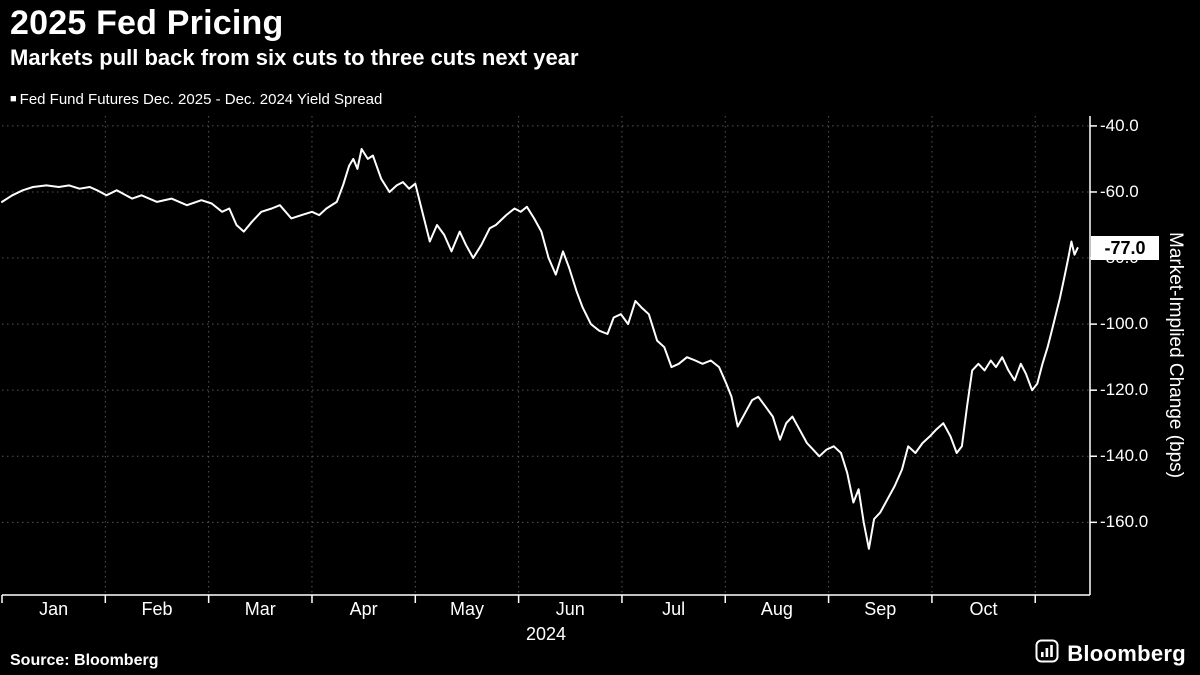 The image size is (1200, 675). I want to click on y-axis-title: Market-Implied Change (bps), so click(1175, 355).